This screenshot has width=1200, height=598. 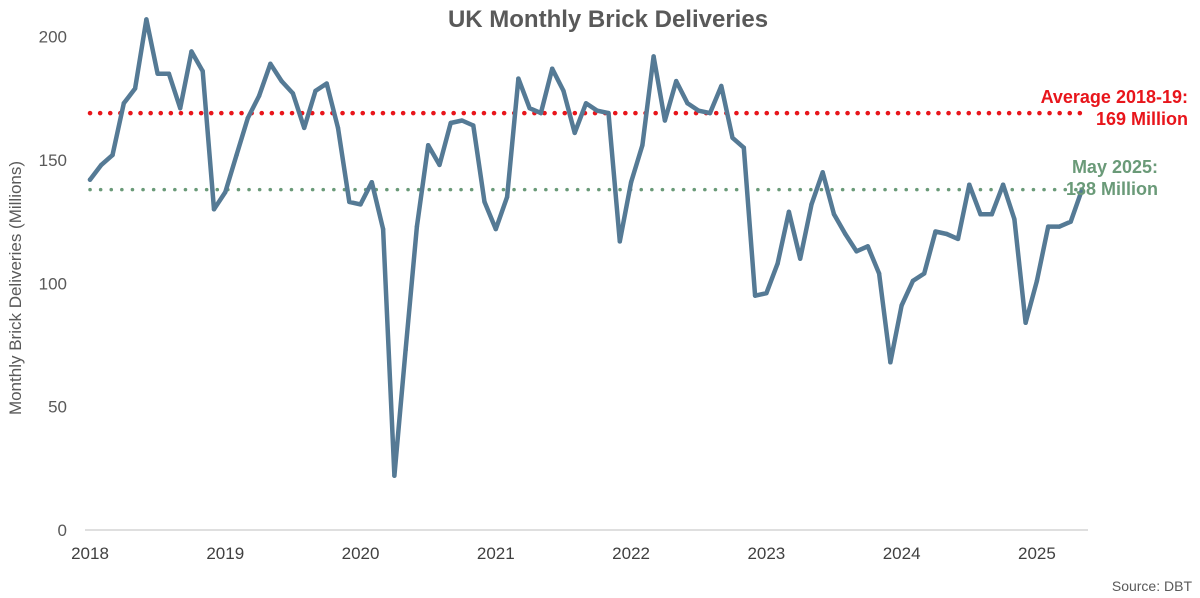 What do you see at coordinates (62, 530) in the screenshot?
I see `y-tick-label: 0` at bounding box center [62, 530].